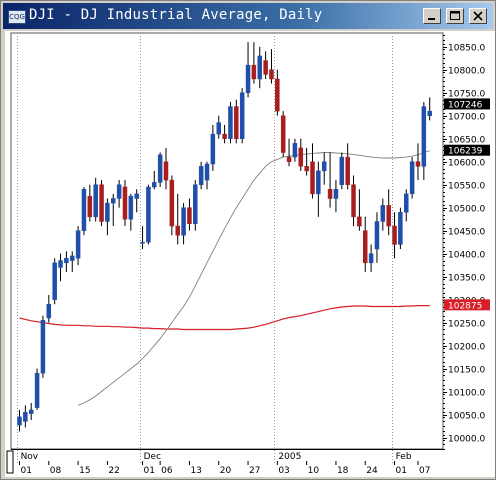  I want to click on close-button, so click(478, 16).